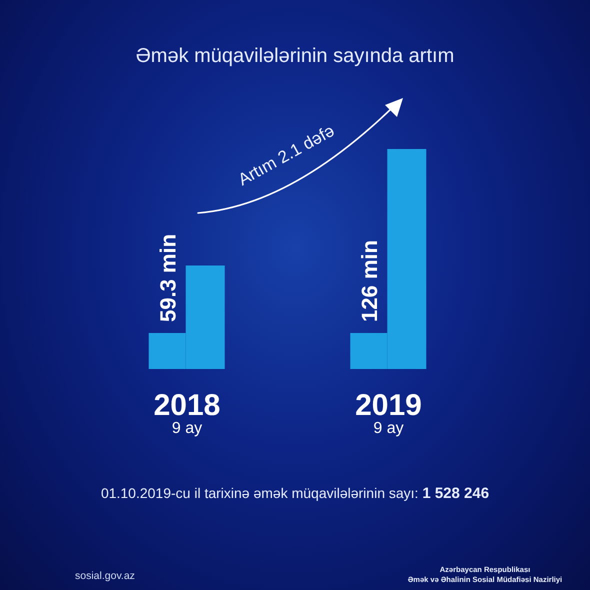 The width and height of the screenshot is (590, 590). I want to click on text: 01.10.2019-cu il tarixinə əmək müqavilələrinin sayı: 1 528 246, so click(295, 493).